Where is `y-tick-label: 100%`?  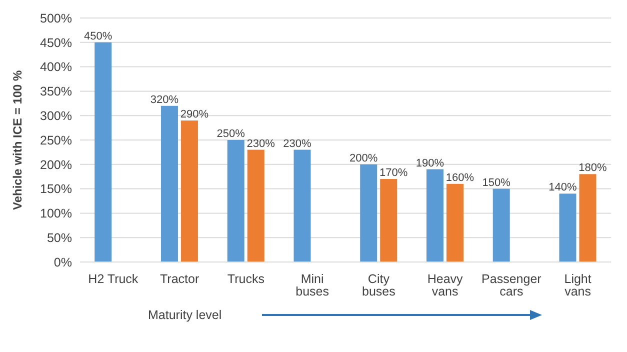
y-tick-label: 100% is located at coordinates (56, 213).